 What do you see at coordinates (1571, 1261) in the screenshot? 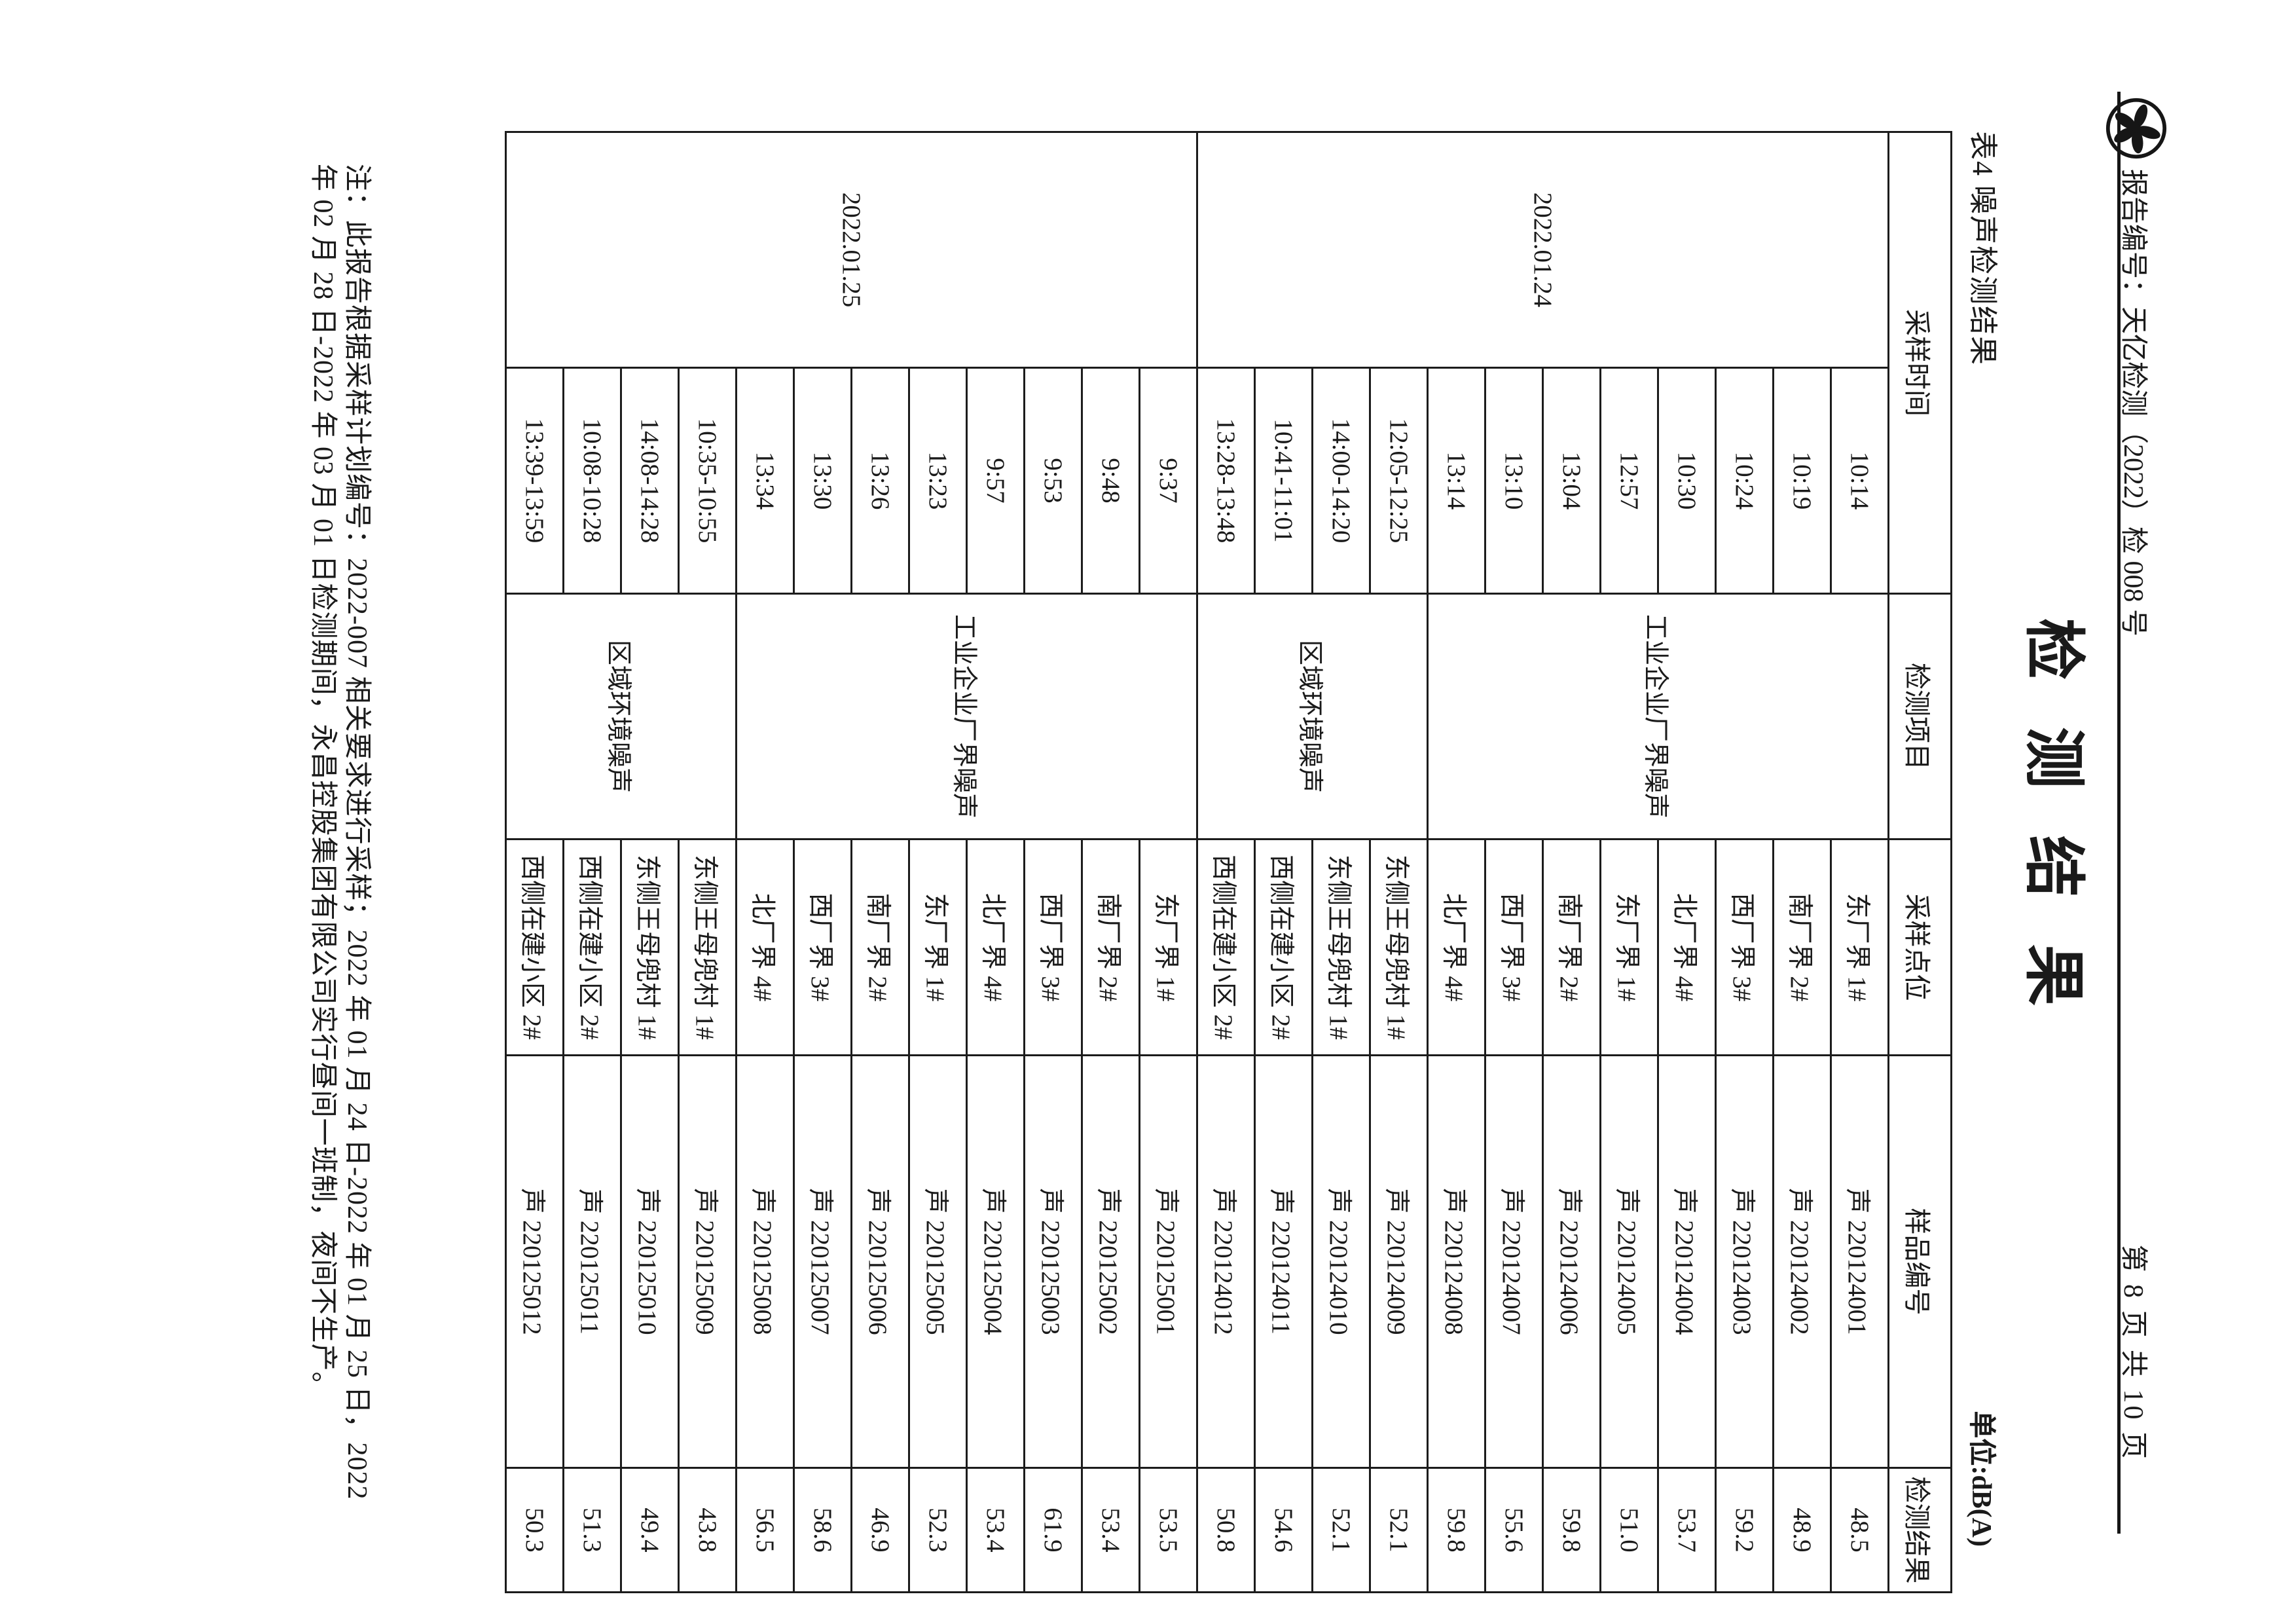
I see `sample-id-cell: 声 220124006` at bounding box center [1571, 1261].